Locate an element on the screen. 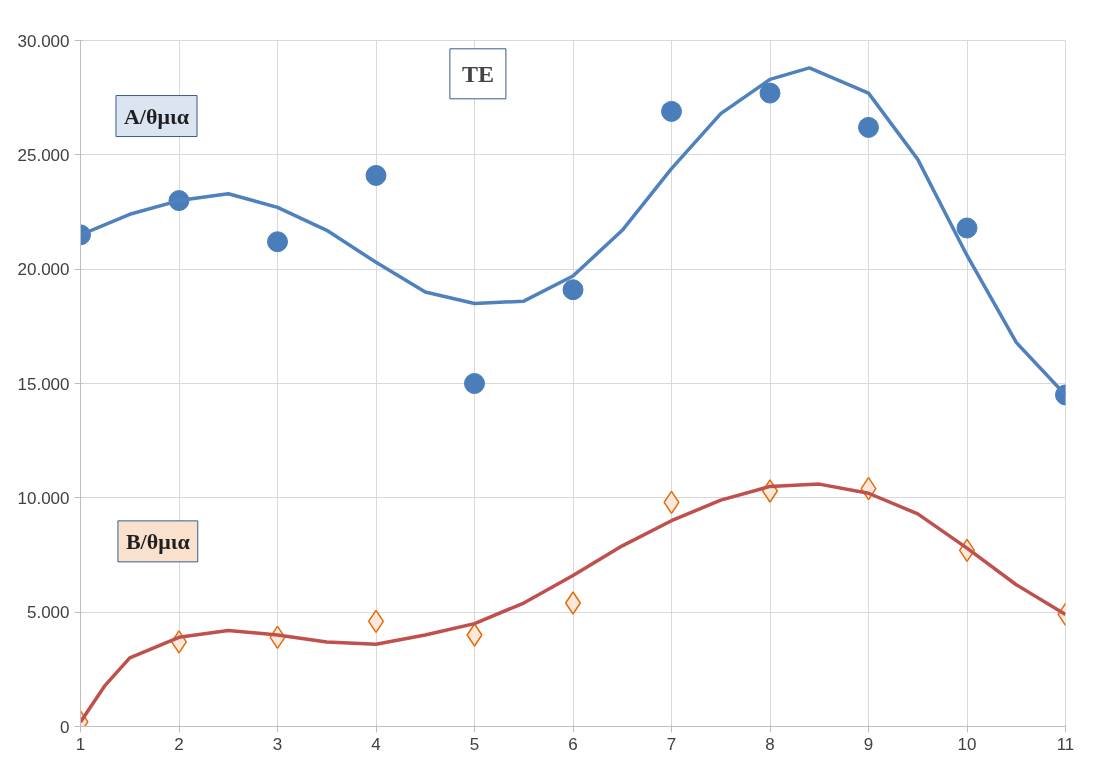 This screenshot has height=776, width=1105. y-tick-label: 5.000 is located at coordinates (48, 613).